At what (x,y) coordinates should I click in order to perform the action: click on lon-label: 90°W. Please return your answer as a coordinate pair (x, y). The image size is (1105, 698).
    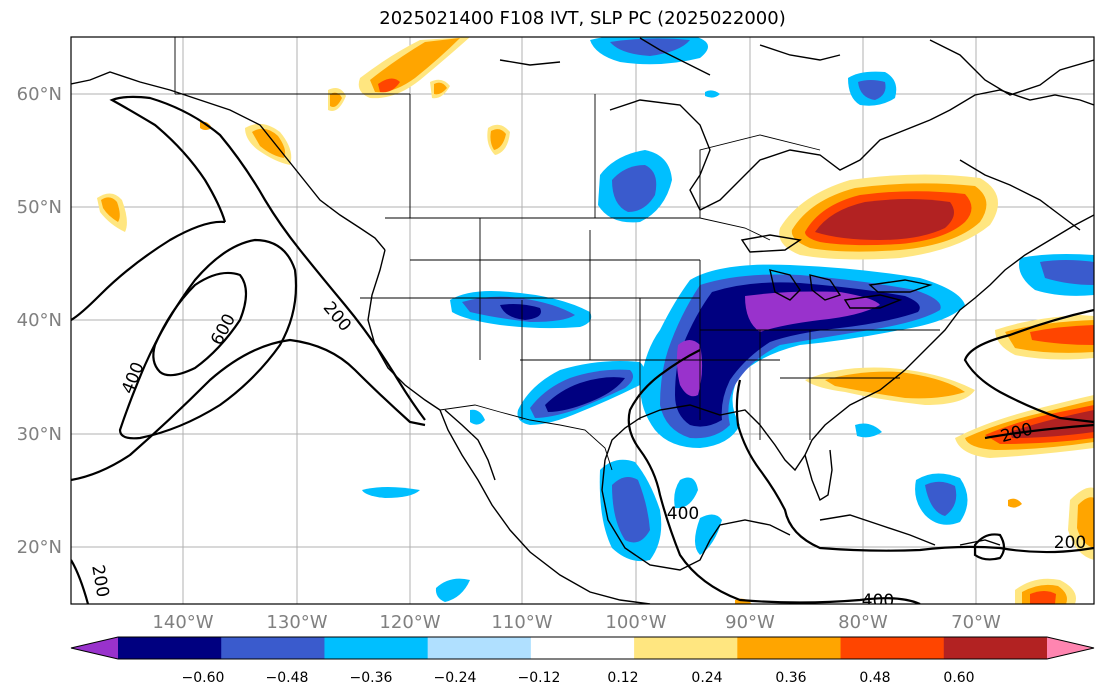
    Looking at the image, I should click on (750, 622).